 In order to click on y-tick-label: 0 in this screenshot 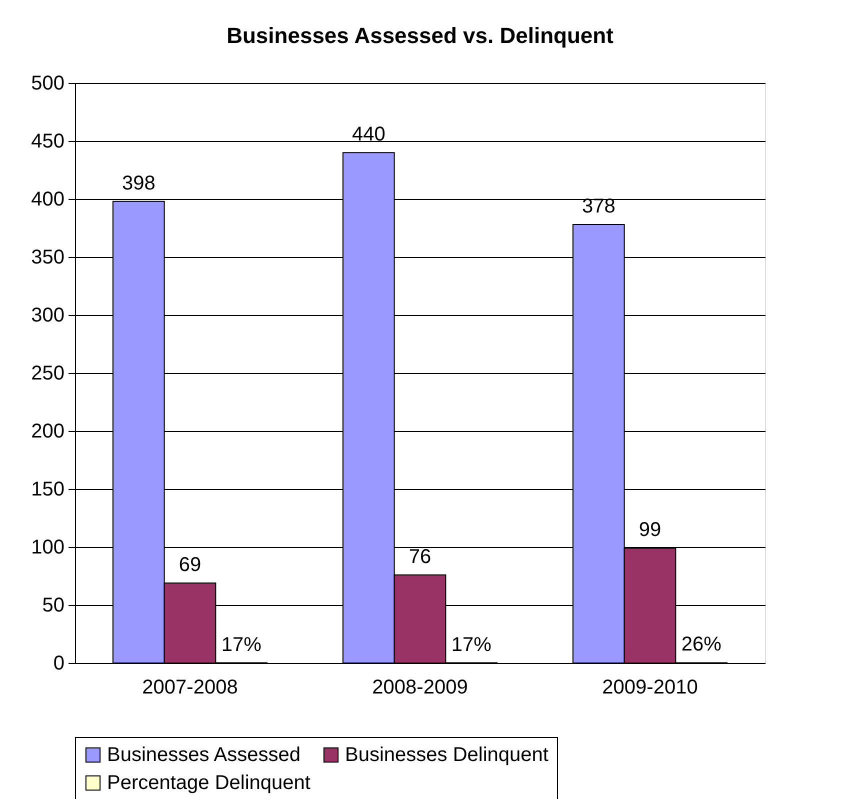, I will do `click(58, 663)`.